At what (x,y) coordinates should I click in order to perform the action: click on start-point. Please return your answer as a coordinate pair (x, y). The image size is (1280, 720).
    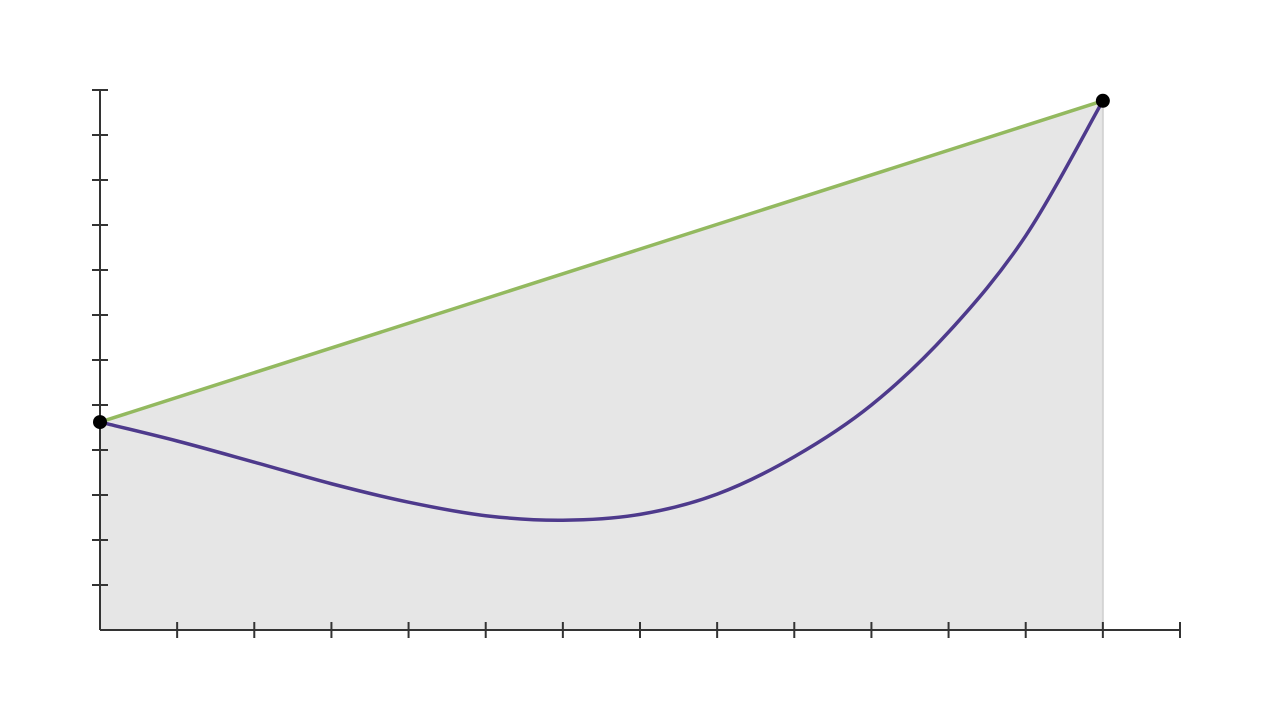
    Looking at the image, I should click on (100, 422).